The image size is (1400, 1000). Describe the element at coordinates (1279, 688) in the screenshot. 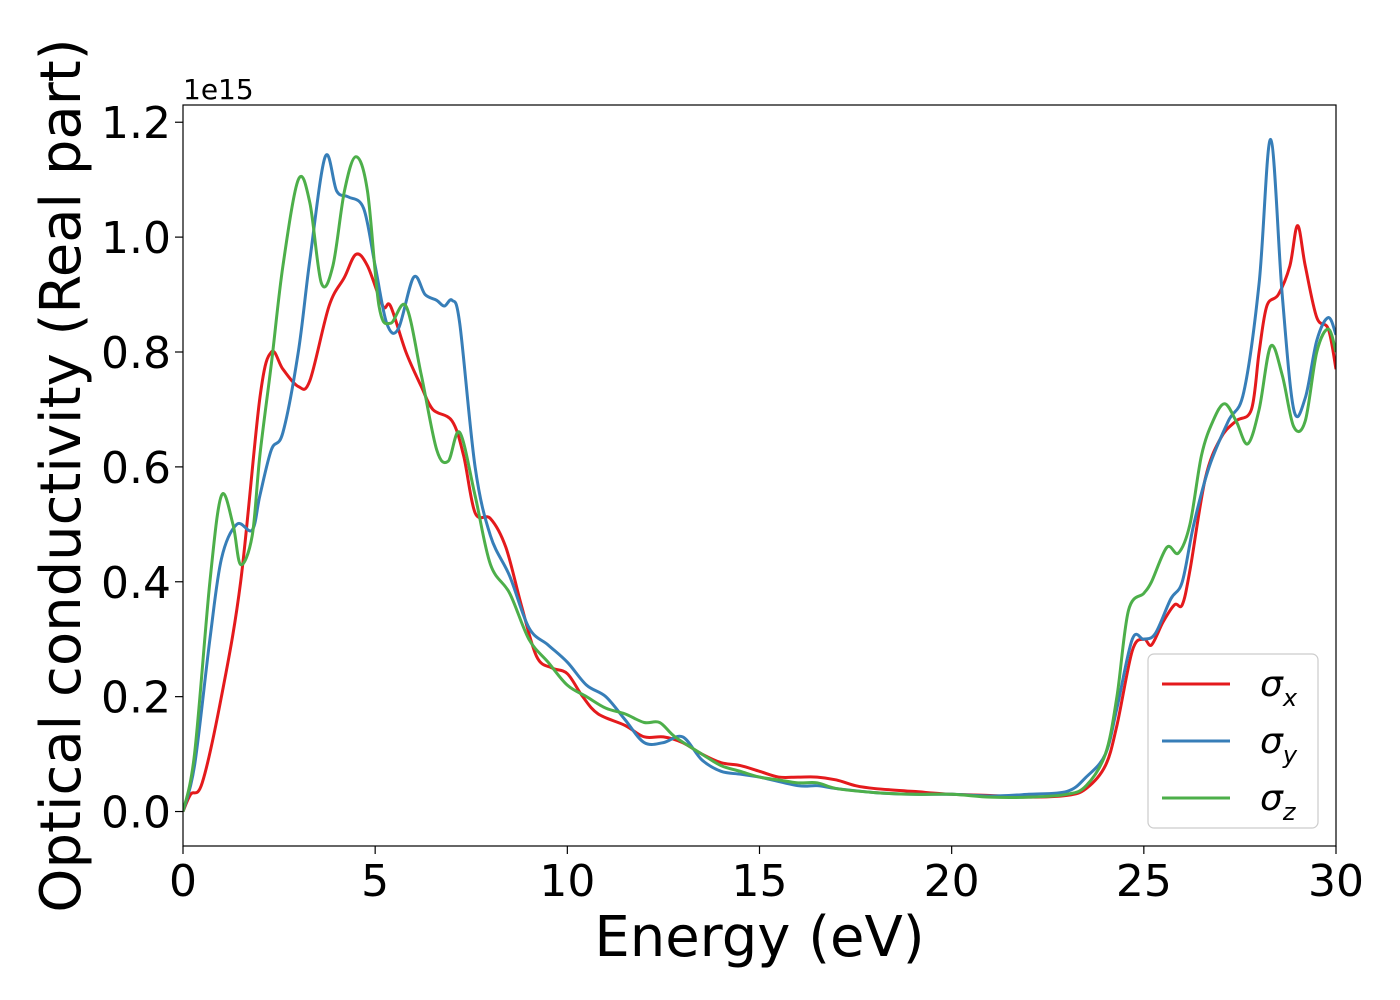

I see `legend-label-x: σx` at that location.